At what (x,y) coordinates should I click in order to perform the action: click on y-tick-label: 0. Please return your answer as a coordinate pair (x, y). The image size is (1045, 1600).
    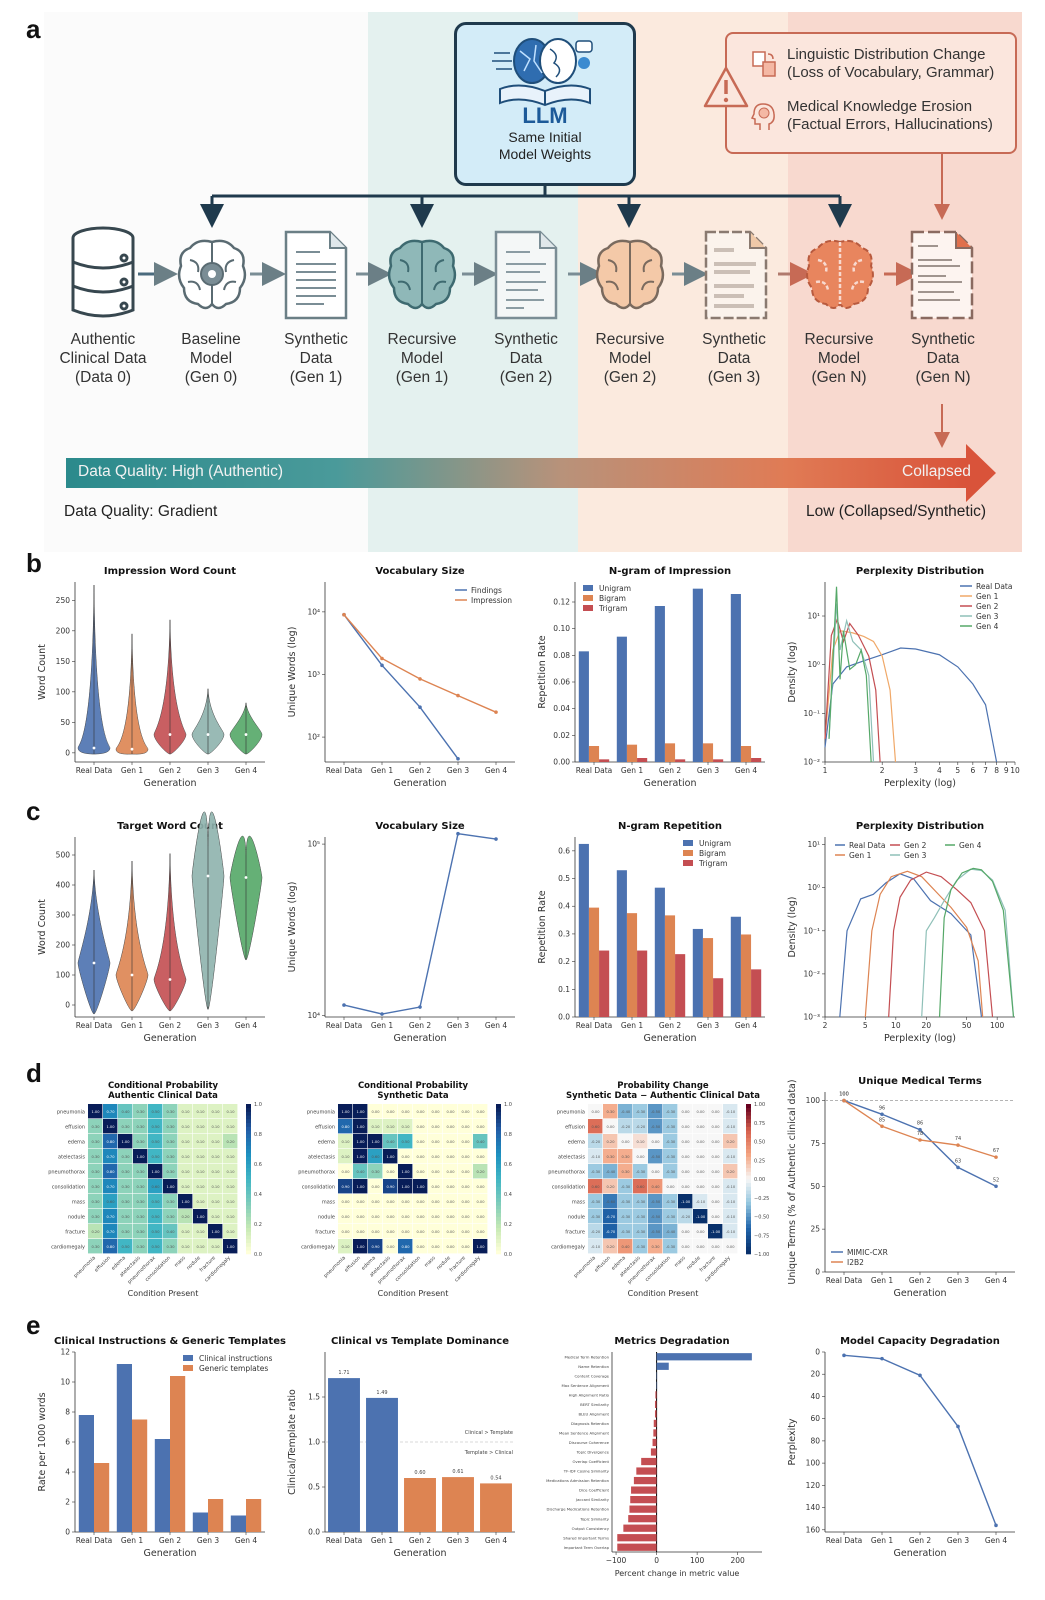
    Looking at the image, I should click on (67, 1005).